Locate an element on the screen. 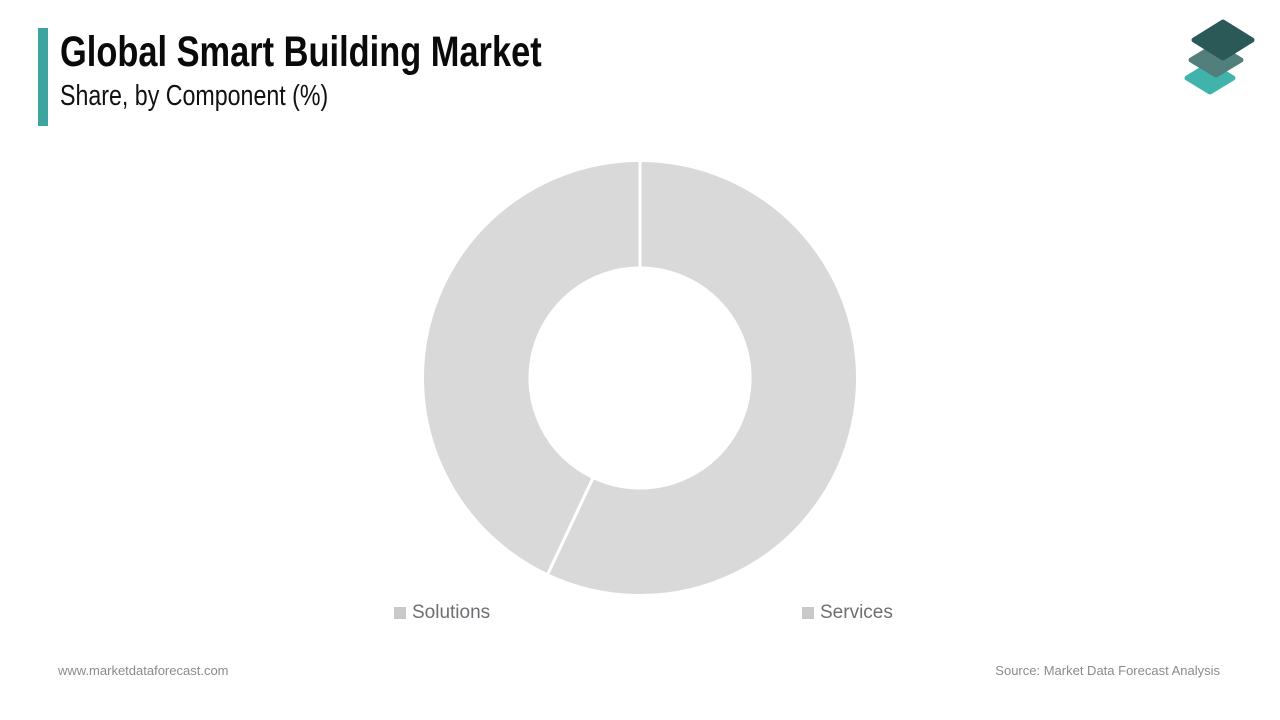 The height and width of the screenshot is (720, 1280). legend-marker-solutions-icon is located at coordinates (400, 613).